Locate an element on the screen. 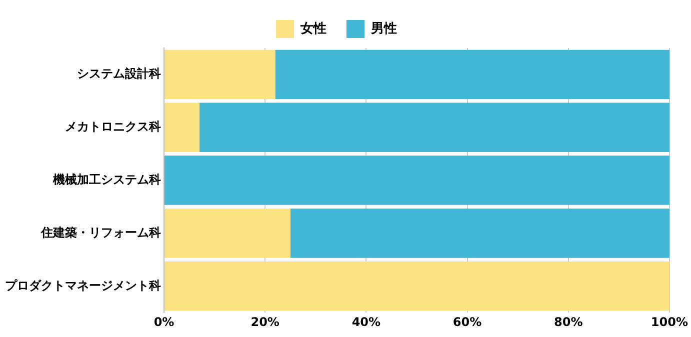 The width and height of the screenshot is (691, 337). y-tick-label: 機械加工システム科 is located at coordinates (106, 179).